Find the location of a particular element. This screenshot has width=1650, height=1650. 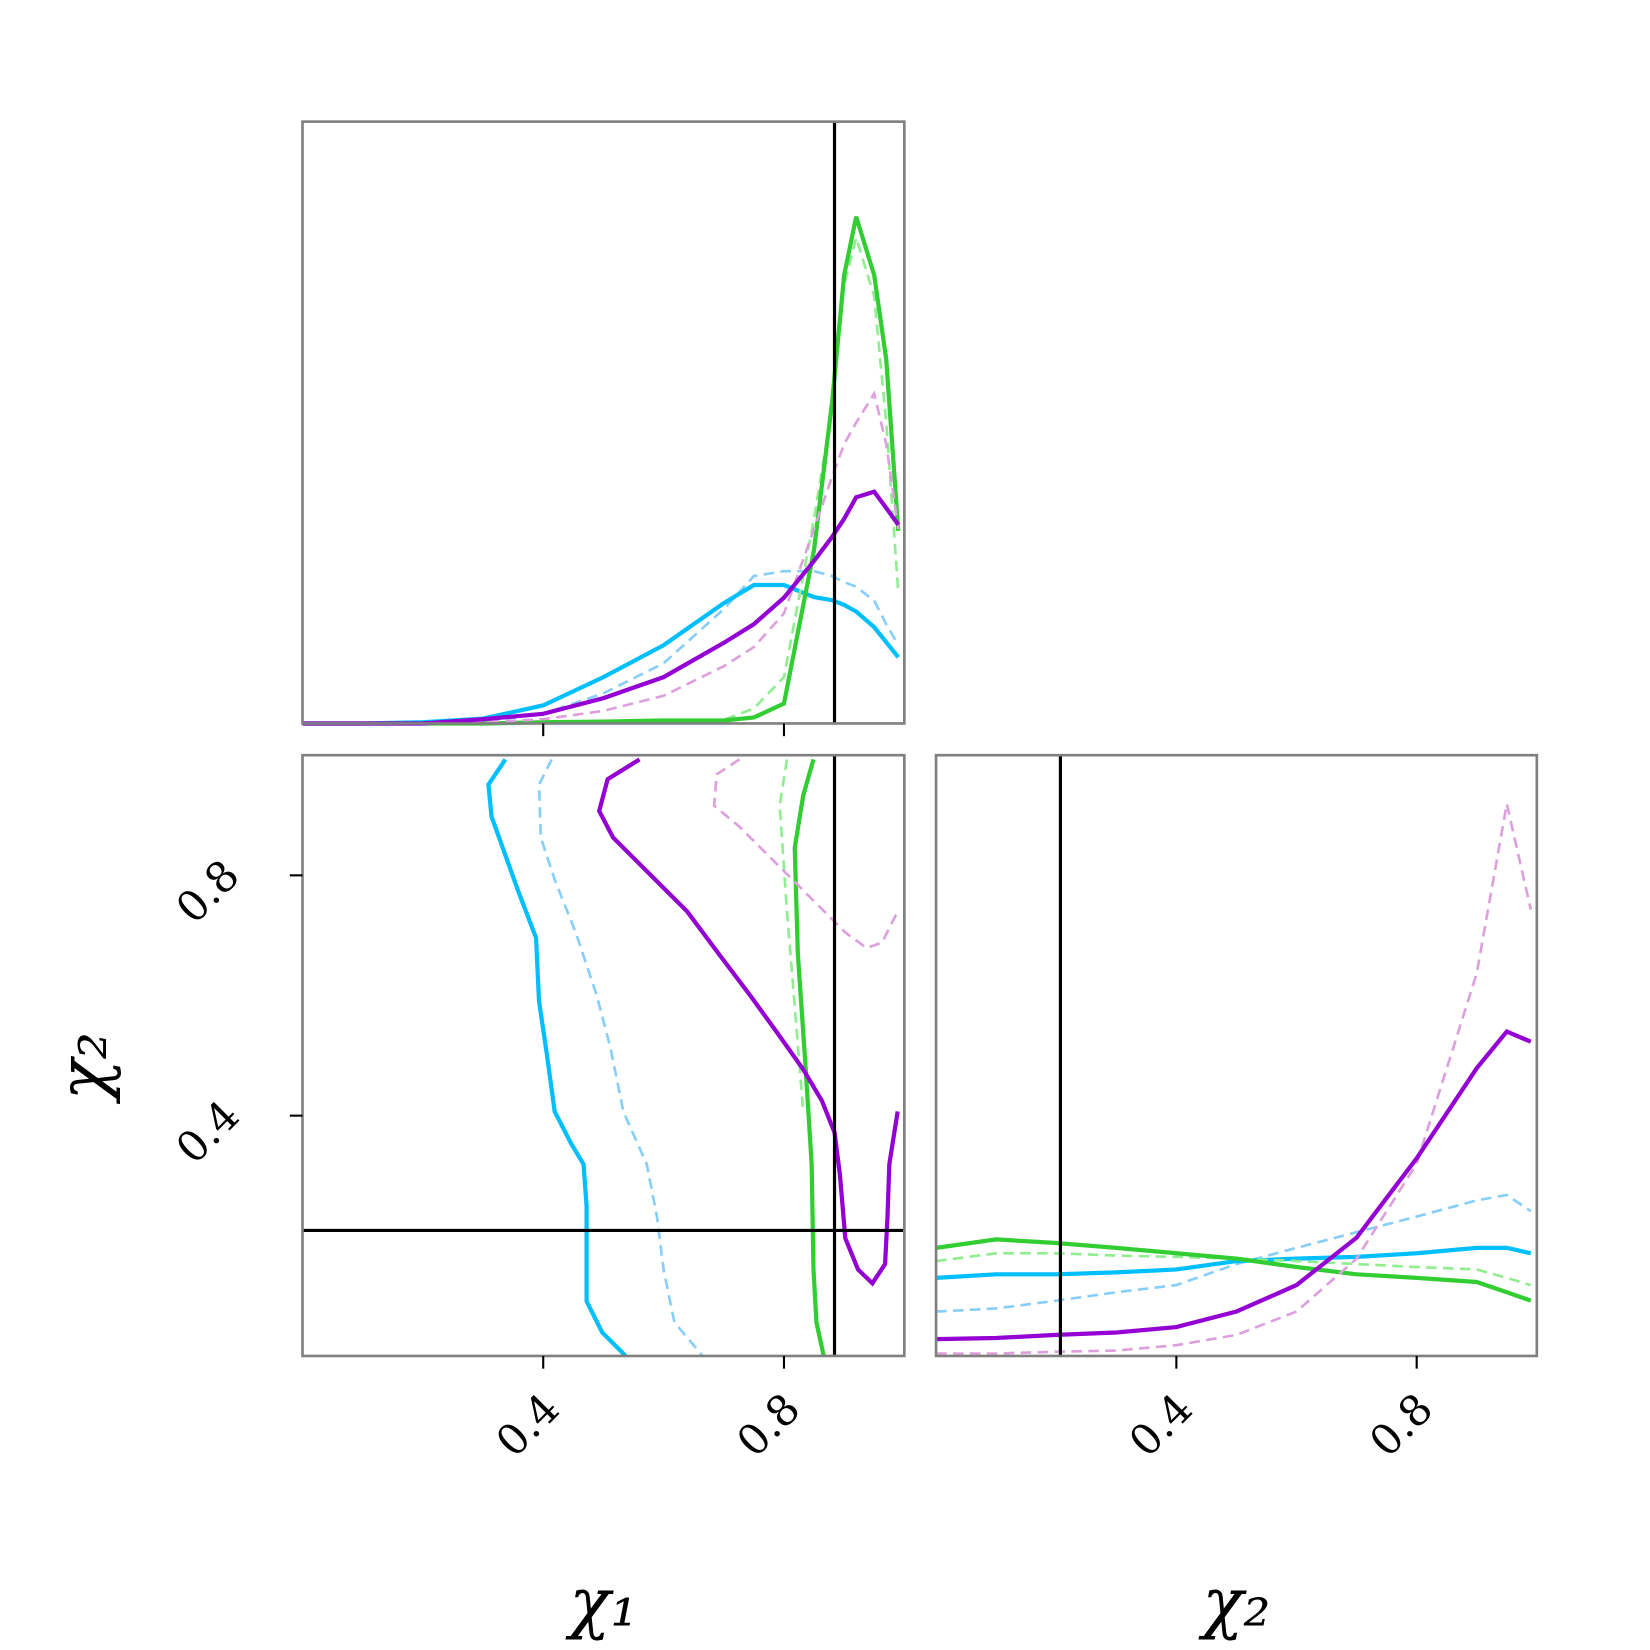

y-axis-label: χ₂ is located at coordinates (82, 1068).